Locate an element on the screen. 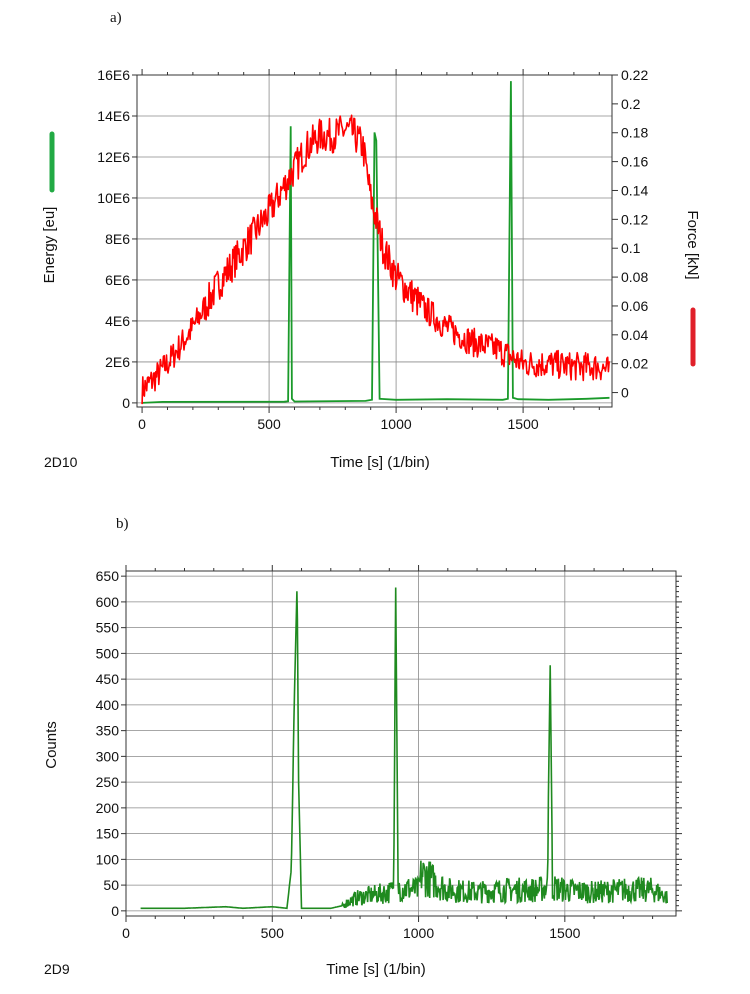 The height and width of the screenshot is (994, 750). chart-b-y-tick-label: 100 is located at coordinates (108, 859).